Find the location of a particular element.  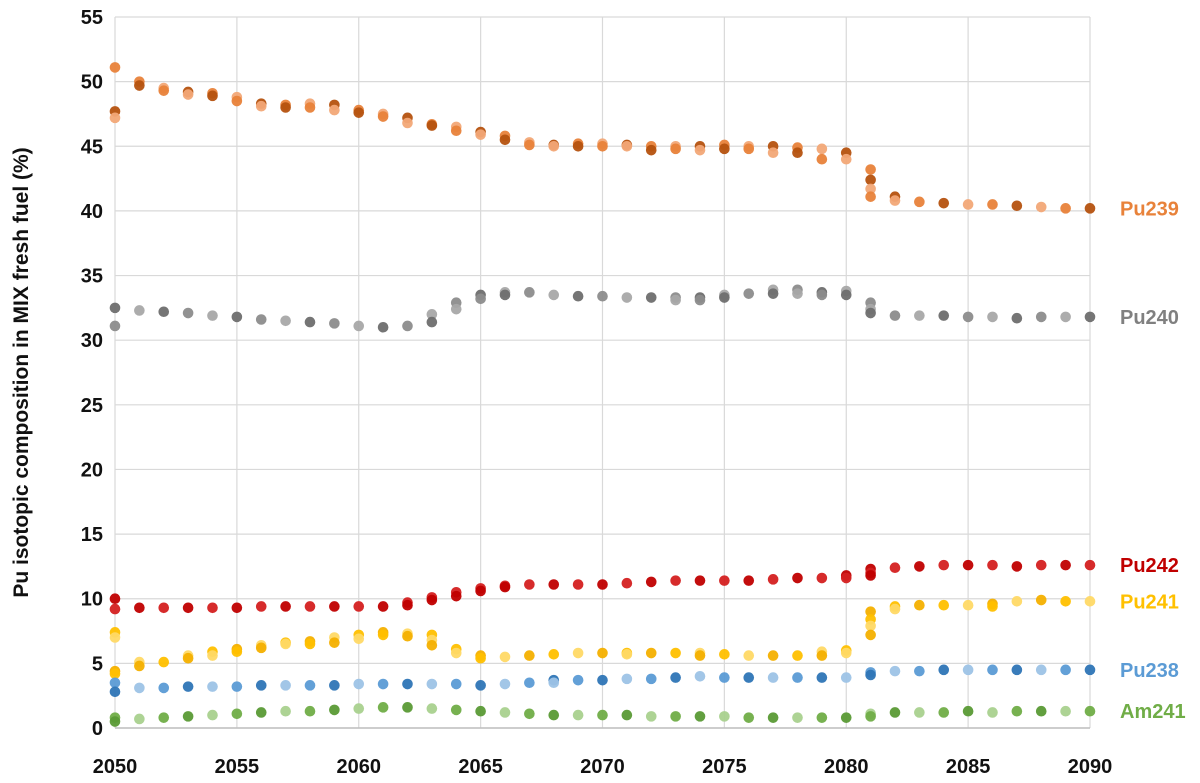

series-pu242 is located at coordinates (602, 587).